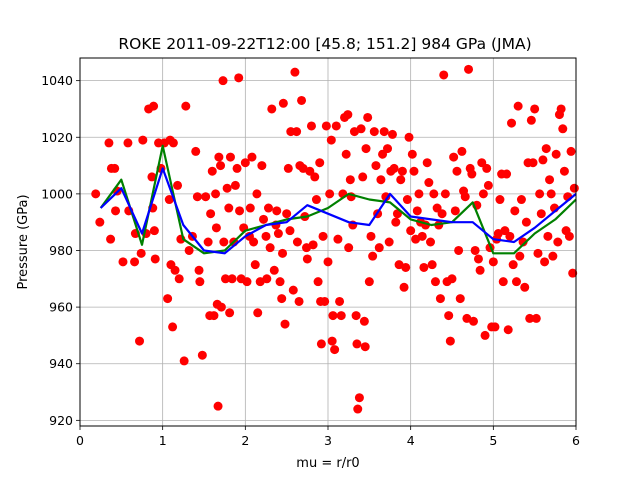 This screenshot has width=640, height=480. Describe the element at coordinates (163, 440) in the screenshot. I see `x-tick-label: 1` at that location.